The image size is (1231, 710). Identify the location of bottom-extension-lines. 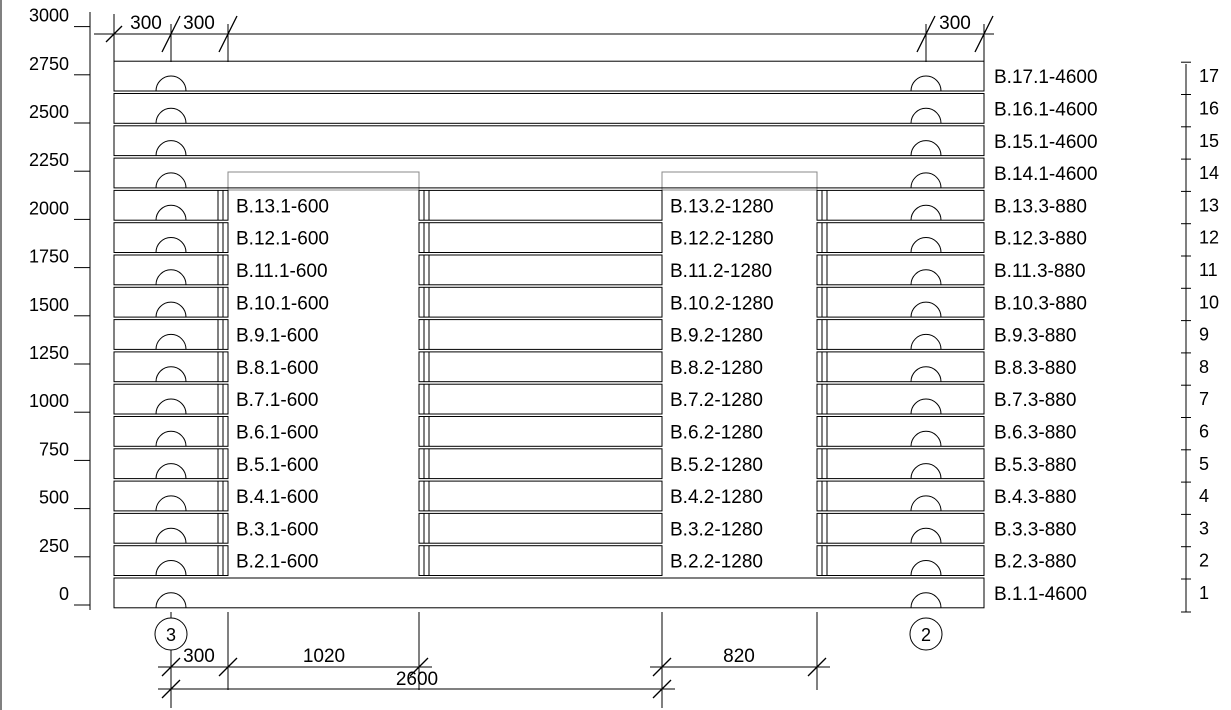
(494, 660).